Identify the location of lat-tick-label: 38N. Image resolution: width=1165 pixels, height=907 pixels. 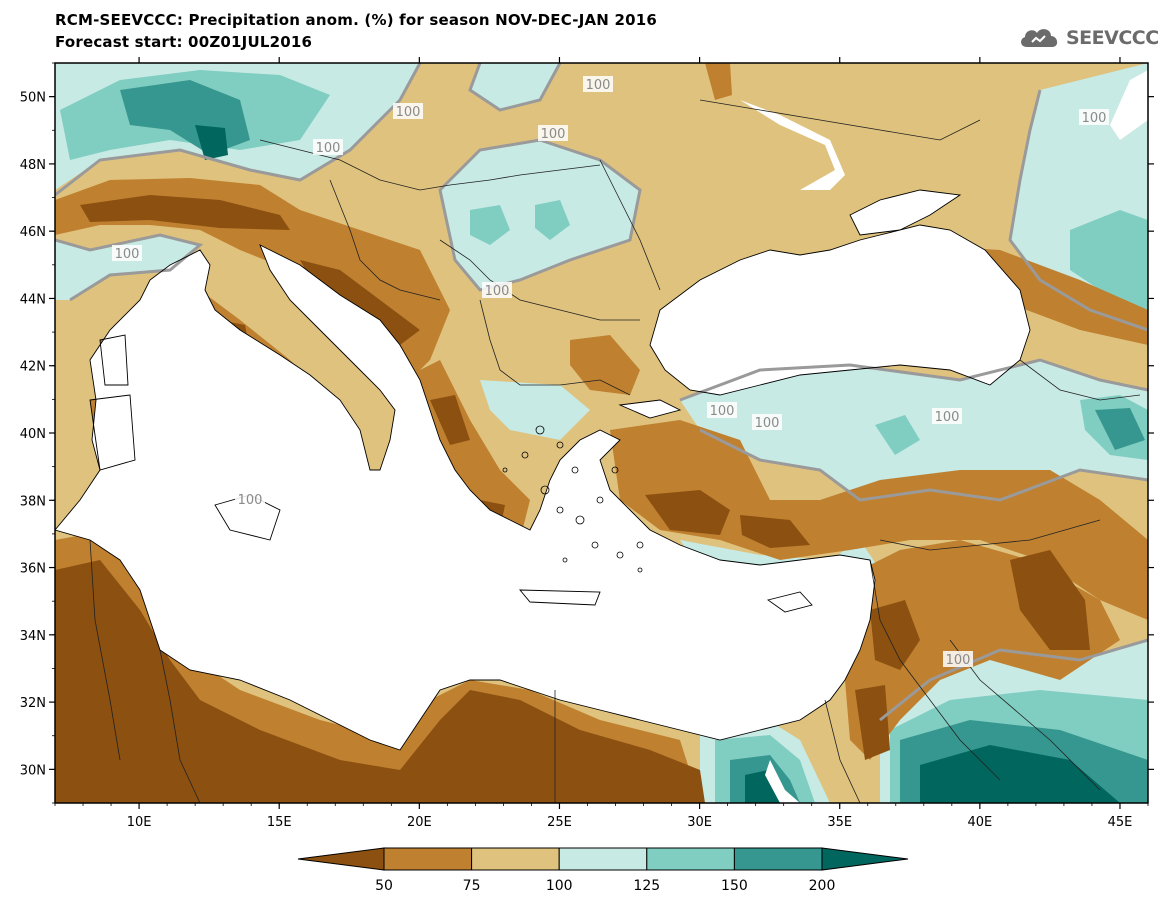
(33, 501).